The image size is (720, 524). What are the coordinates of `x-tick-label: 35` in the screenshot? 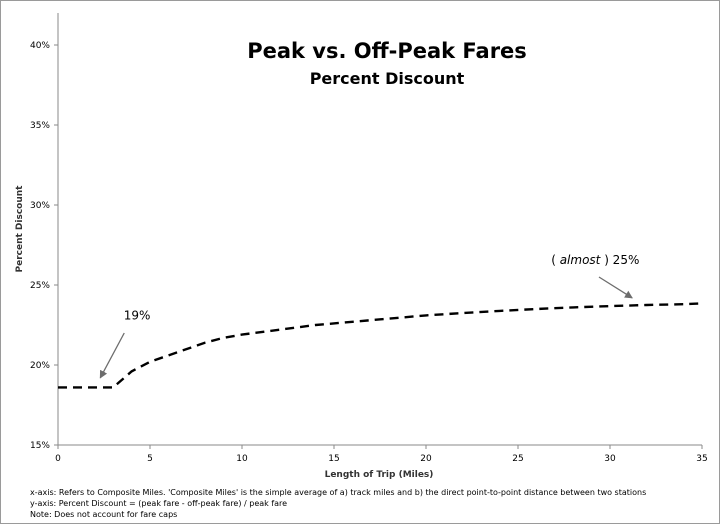 It's located at (701, 459).